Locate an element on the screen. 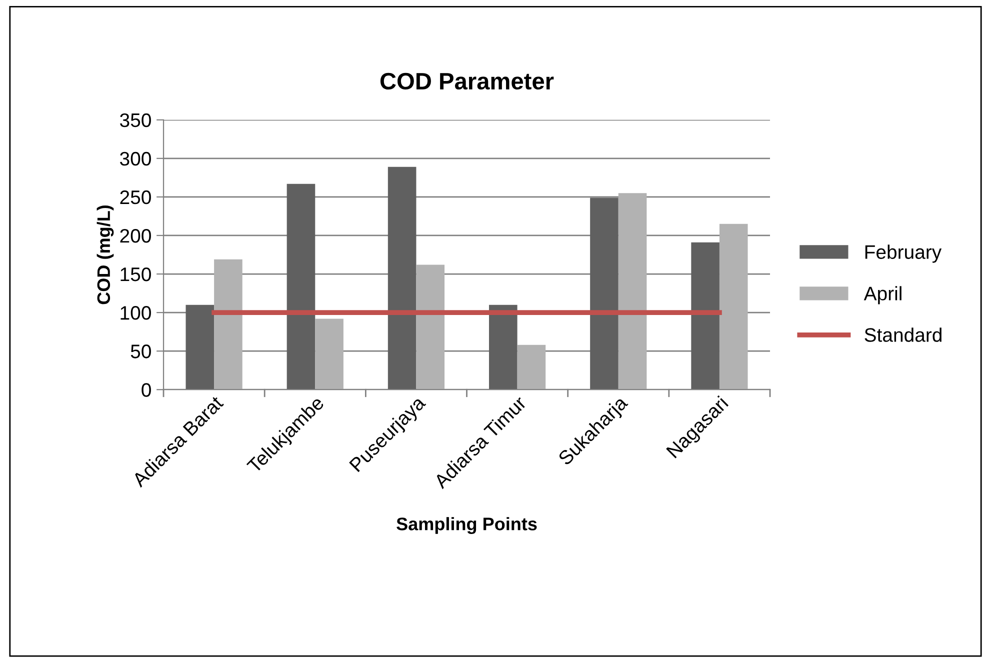  y-tick-label: 250 is located at coordinates (135, 197).